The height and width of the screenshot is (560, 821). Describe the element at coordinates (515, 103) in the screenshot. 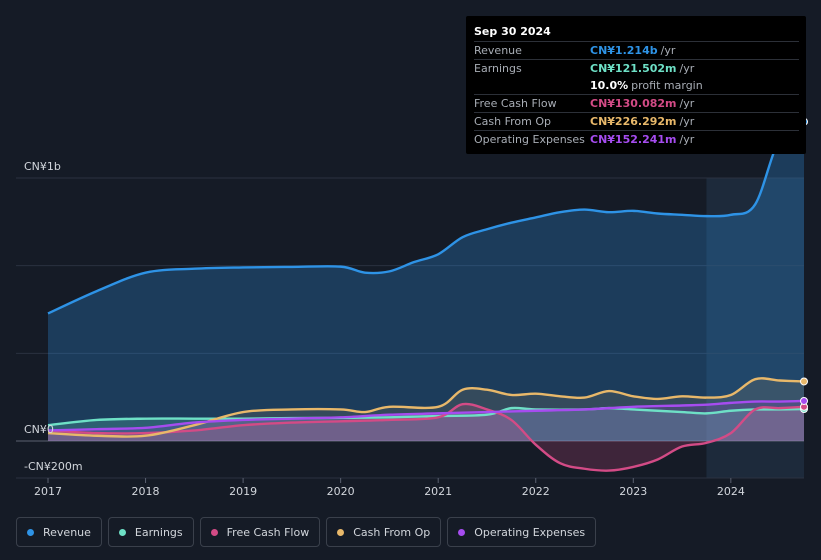

I see `tooltip-row-label: Free Cash Flow` at that location.